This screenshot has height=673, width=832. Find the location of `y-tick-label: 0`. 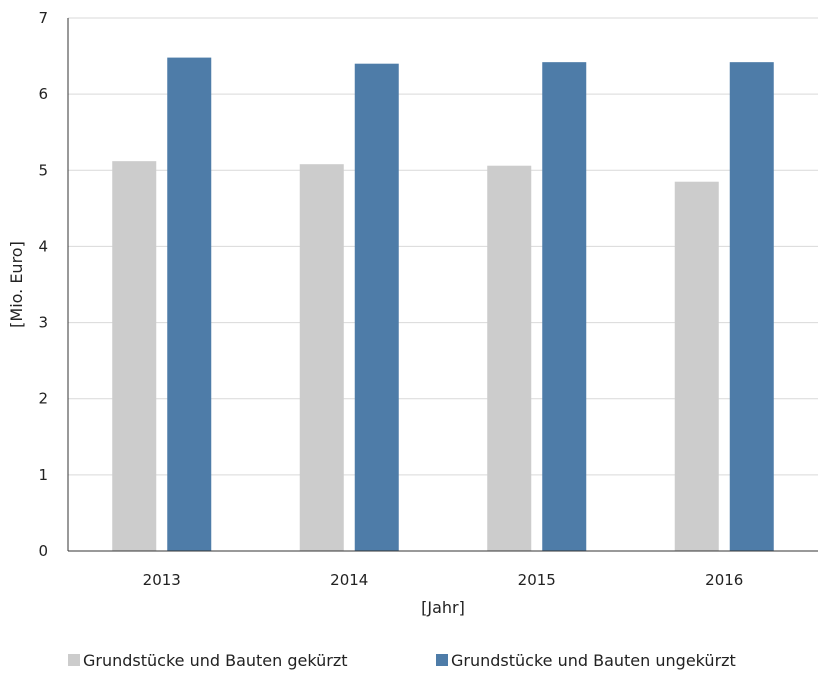

y-tick-label: 0 is located at coordinates (43, 551).